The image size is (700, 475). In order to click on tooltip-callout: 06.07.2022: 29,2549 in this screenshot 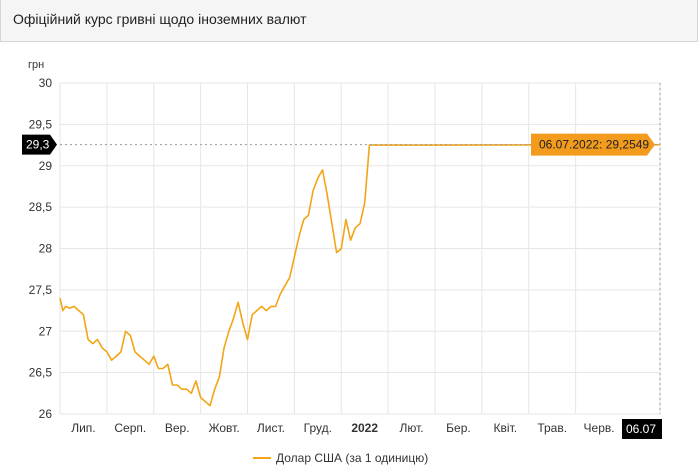, I will do `click(593, 144)`.